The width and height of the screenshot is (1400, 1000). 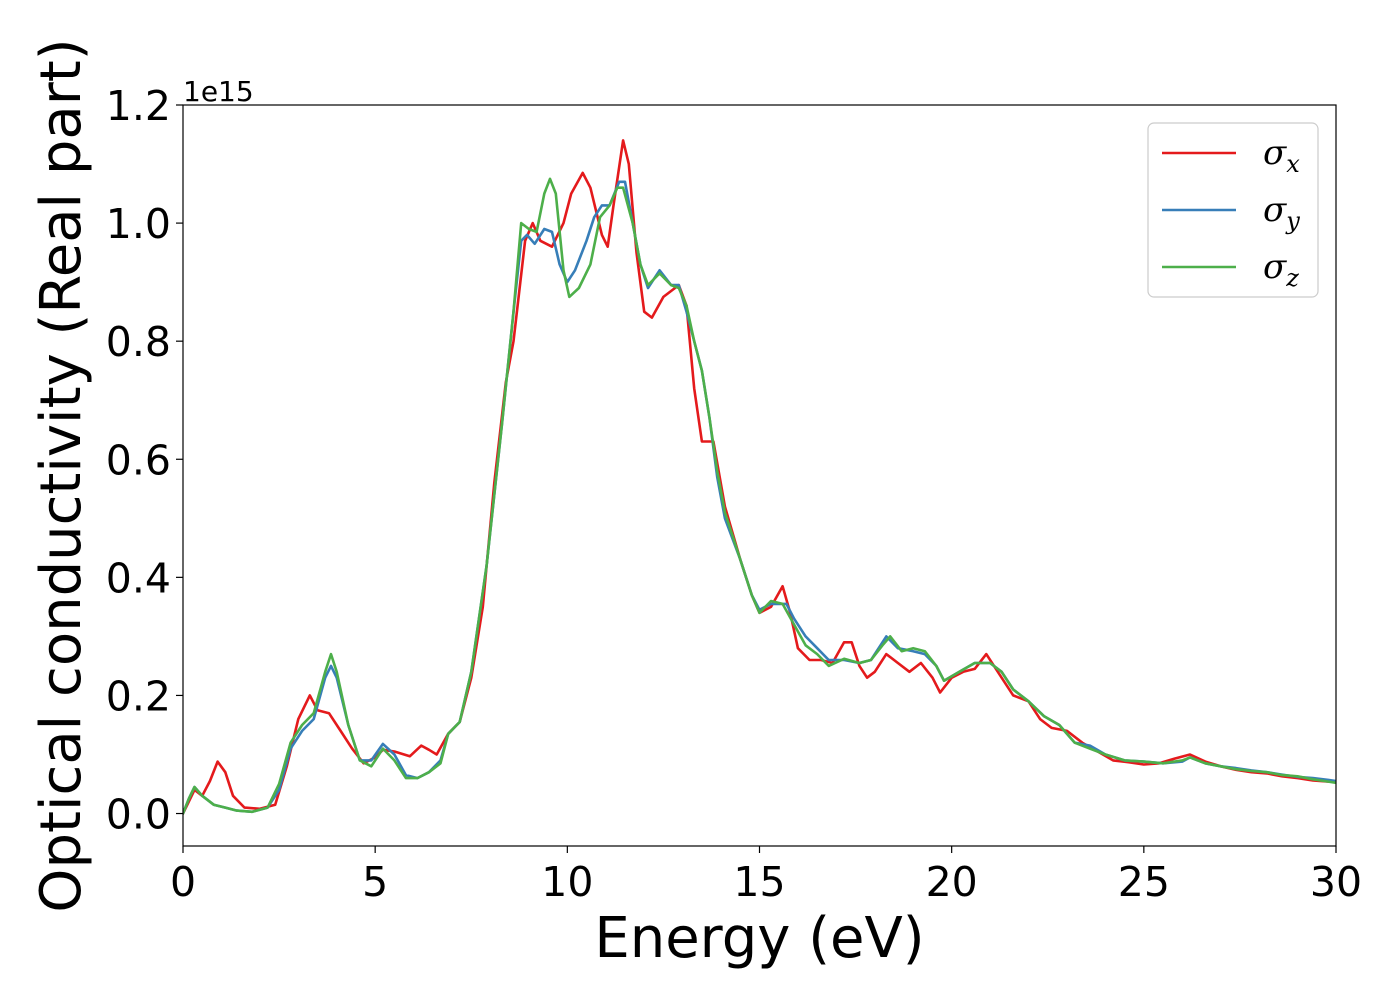 I want to click on x-tick-label: 20, so click(x=952, y=882).